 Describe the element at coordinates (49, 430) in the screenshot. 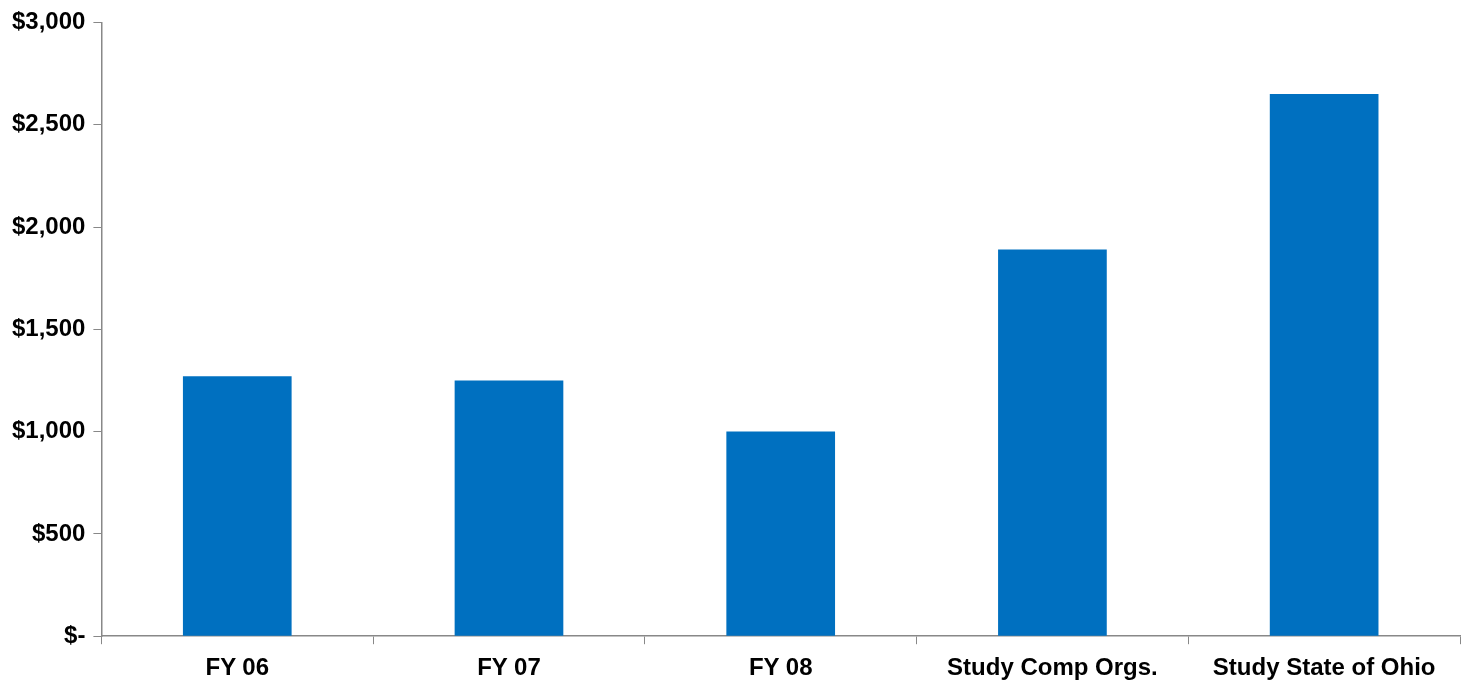

I see `y-tick-label: $1,000` at that location.